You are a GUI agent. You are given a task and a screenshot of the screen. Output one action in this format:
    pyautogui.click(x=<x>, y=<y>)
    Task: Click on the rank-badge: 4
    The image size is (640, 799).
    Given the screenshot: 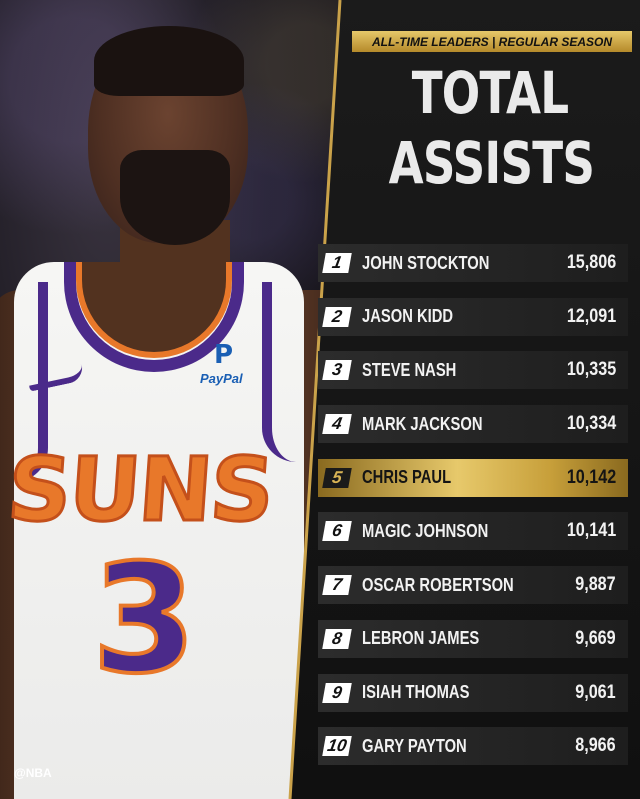 What is the action you would take?
    pyautogui.click(x=337, y=424)
    